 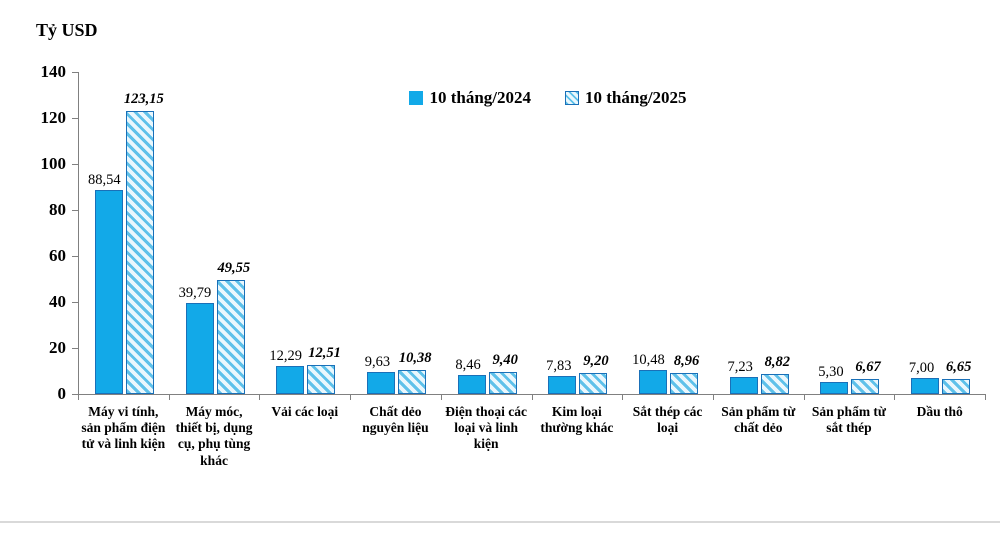 I want to click on y-axis-tick-label: 60, so click(x=57, y=255).